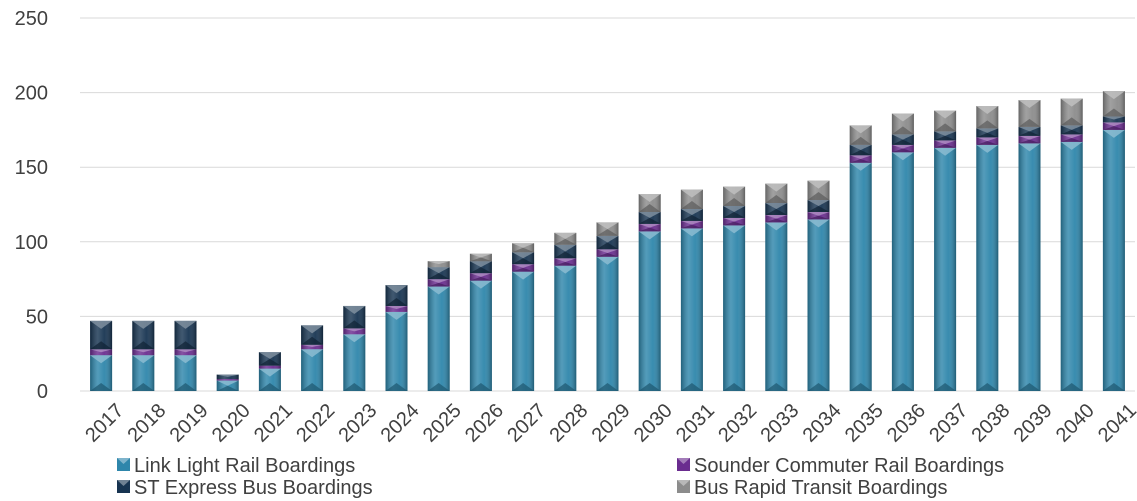 The height and width of the screenshot is (501, 1137). What do you see at coordinates (653, 423) in the screenshot?
I see `x-tick-label: 2030` at bounding box center [653, 423].